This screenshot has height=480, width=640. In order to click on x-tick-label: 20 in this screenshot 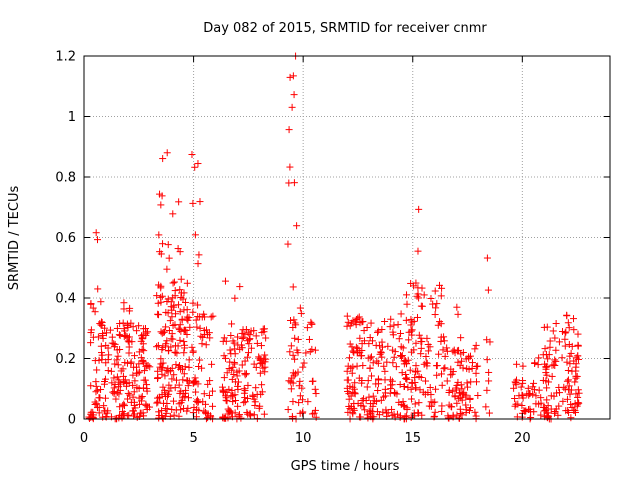, I will do `click(522, 438)`.